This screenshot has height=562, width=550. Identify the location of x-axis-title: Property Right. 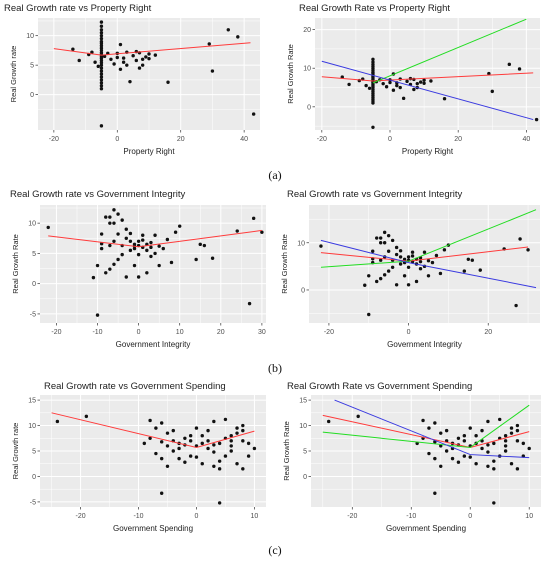
(149, 151).